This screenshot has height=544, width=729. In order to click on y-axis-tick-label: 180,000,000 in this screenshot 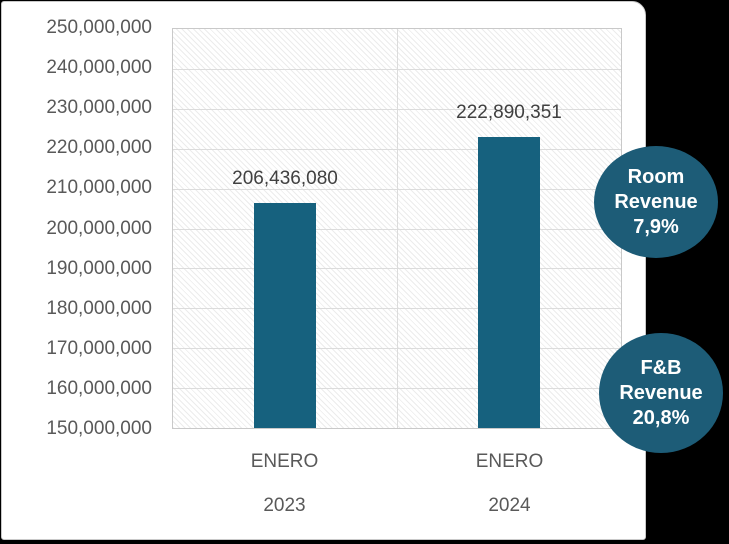, I will do `click(99, 308)`.